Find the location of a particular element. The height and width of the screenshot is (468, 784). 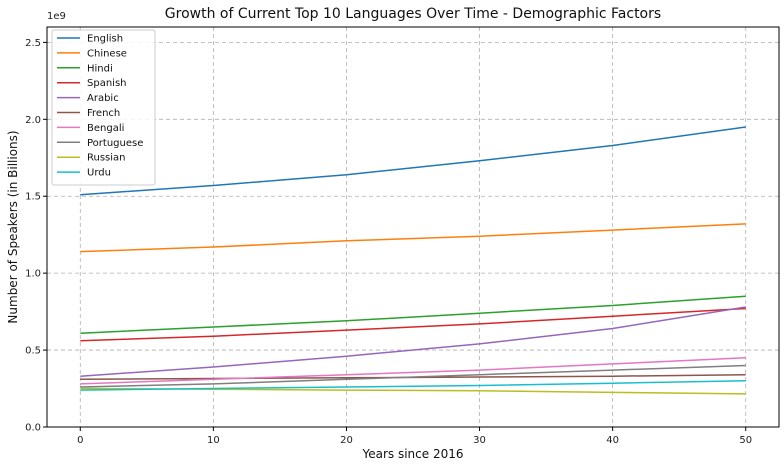

legend-label: Russian is located at coordinates (106, 158).